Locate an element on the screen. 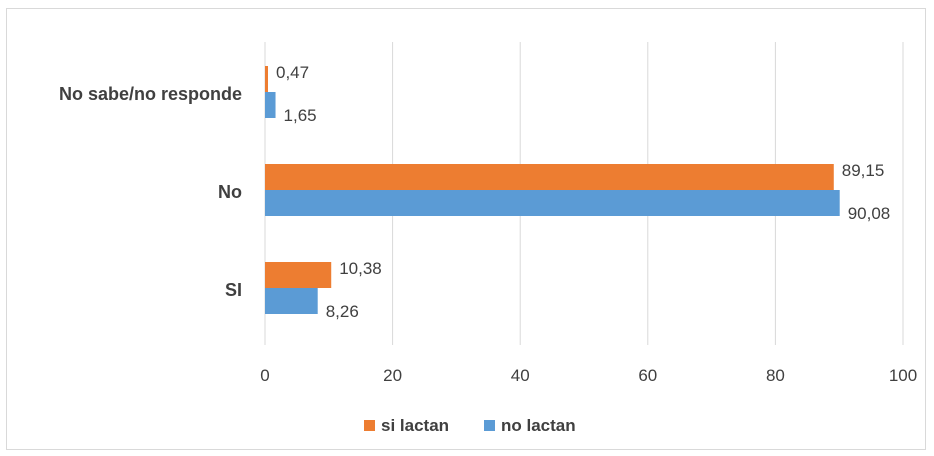  category-labels: No sabe/no responde No SI is located at coordinates (150, 192).